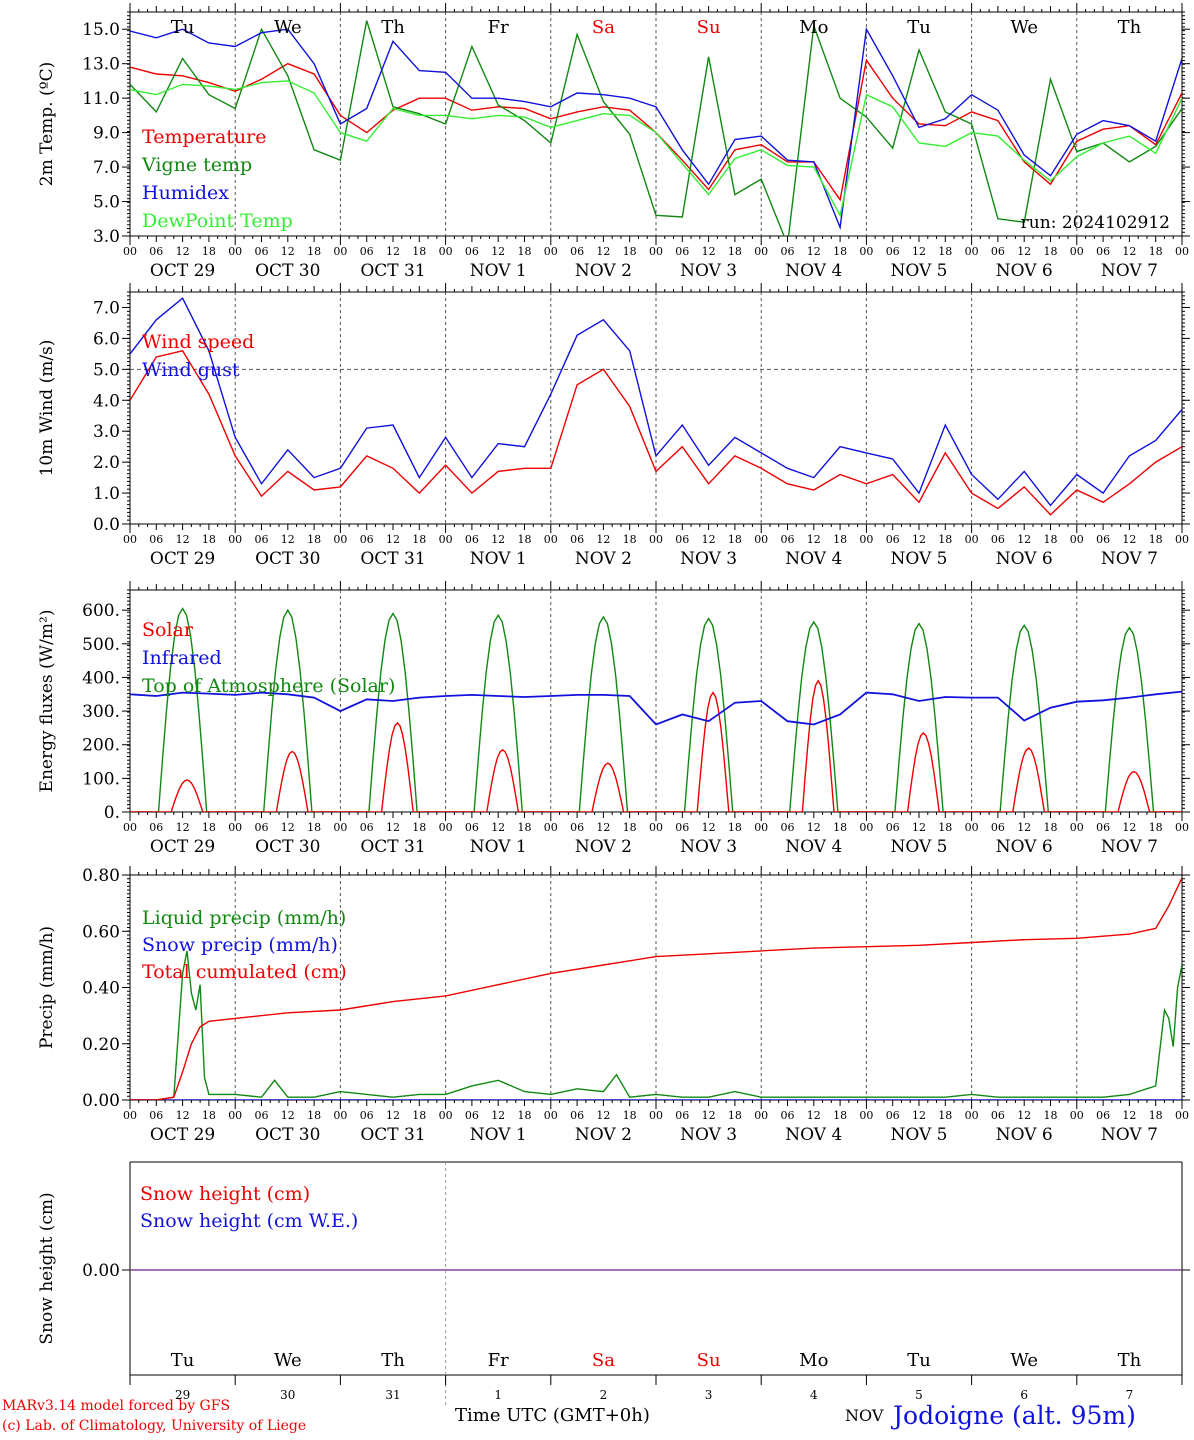 The image size is (1194, 1440). What do you see at coordinates (288, 1360) in the screenshot?
I see `day-of-week-label: We` at bounding box center [288, 1360].